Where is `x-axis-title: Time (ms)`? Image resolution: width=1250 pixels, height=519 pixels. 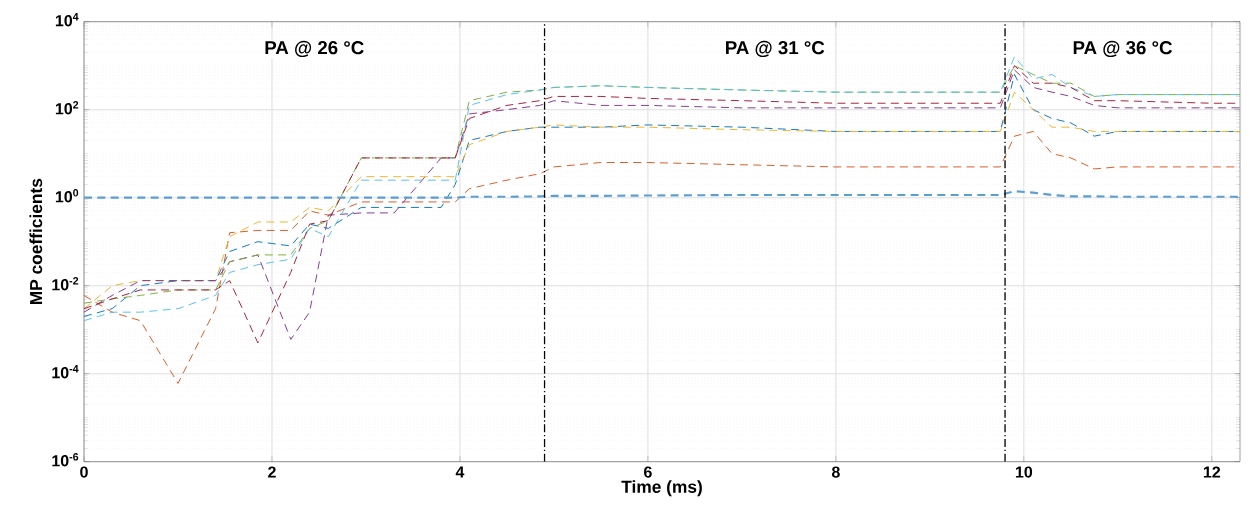 x-axis-title: Time (ms) is located at coordinates (661, 488).